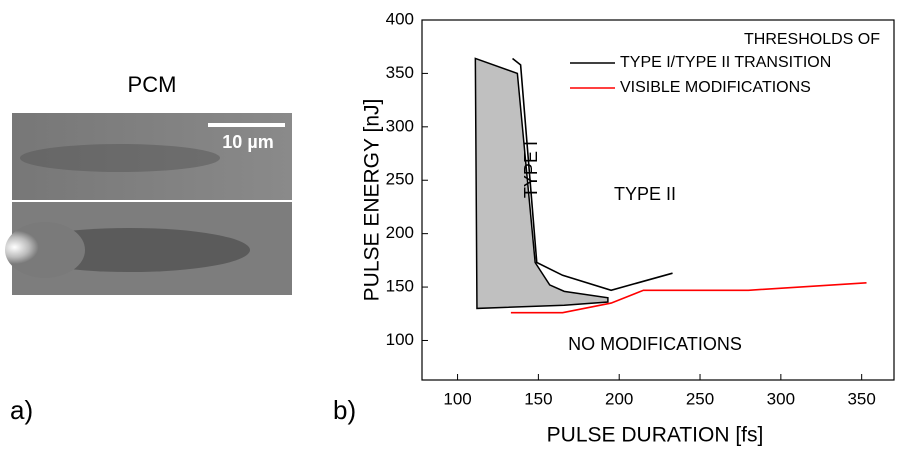  I want to click on region-label: TYPE I, so click(531, 169).